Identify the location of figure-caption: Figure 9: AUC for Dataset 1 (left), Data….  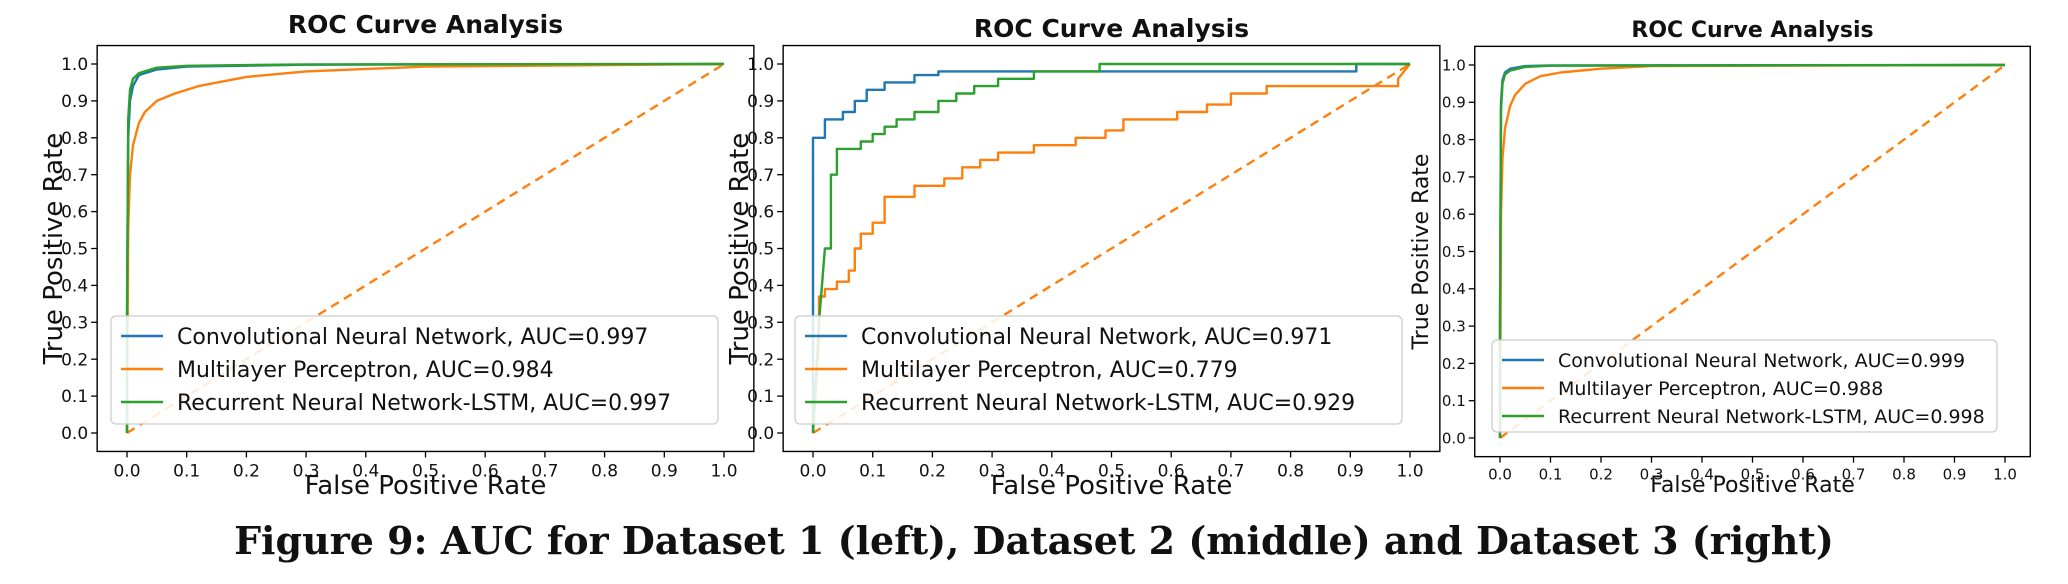
(1034, 540).